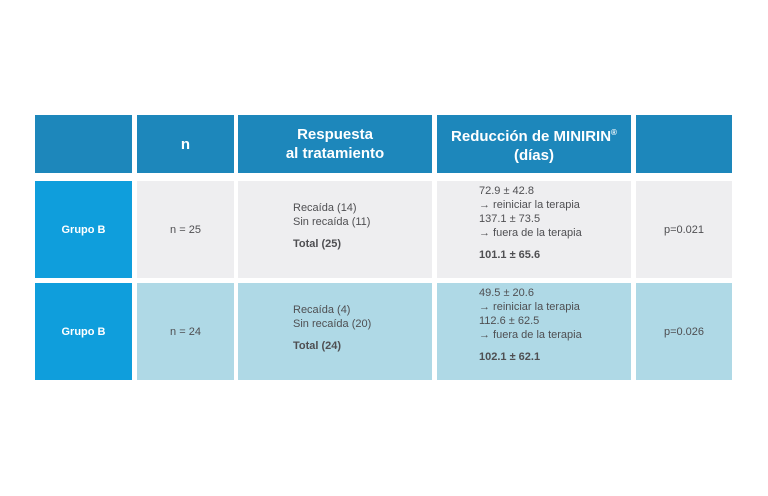 Image resolution: width=768 pixels, height=496 pixels. I want to click on row1-n-value: n = 25, so click(185, 229).